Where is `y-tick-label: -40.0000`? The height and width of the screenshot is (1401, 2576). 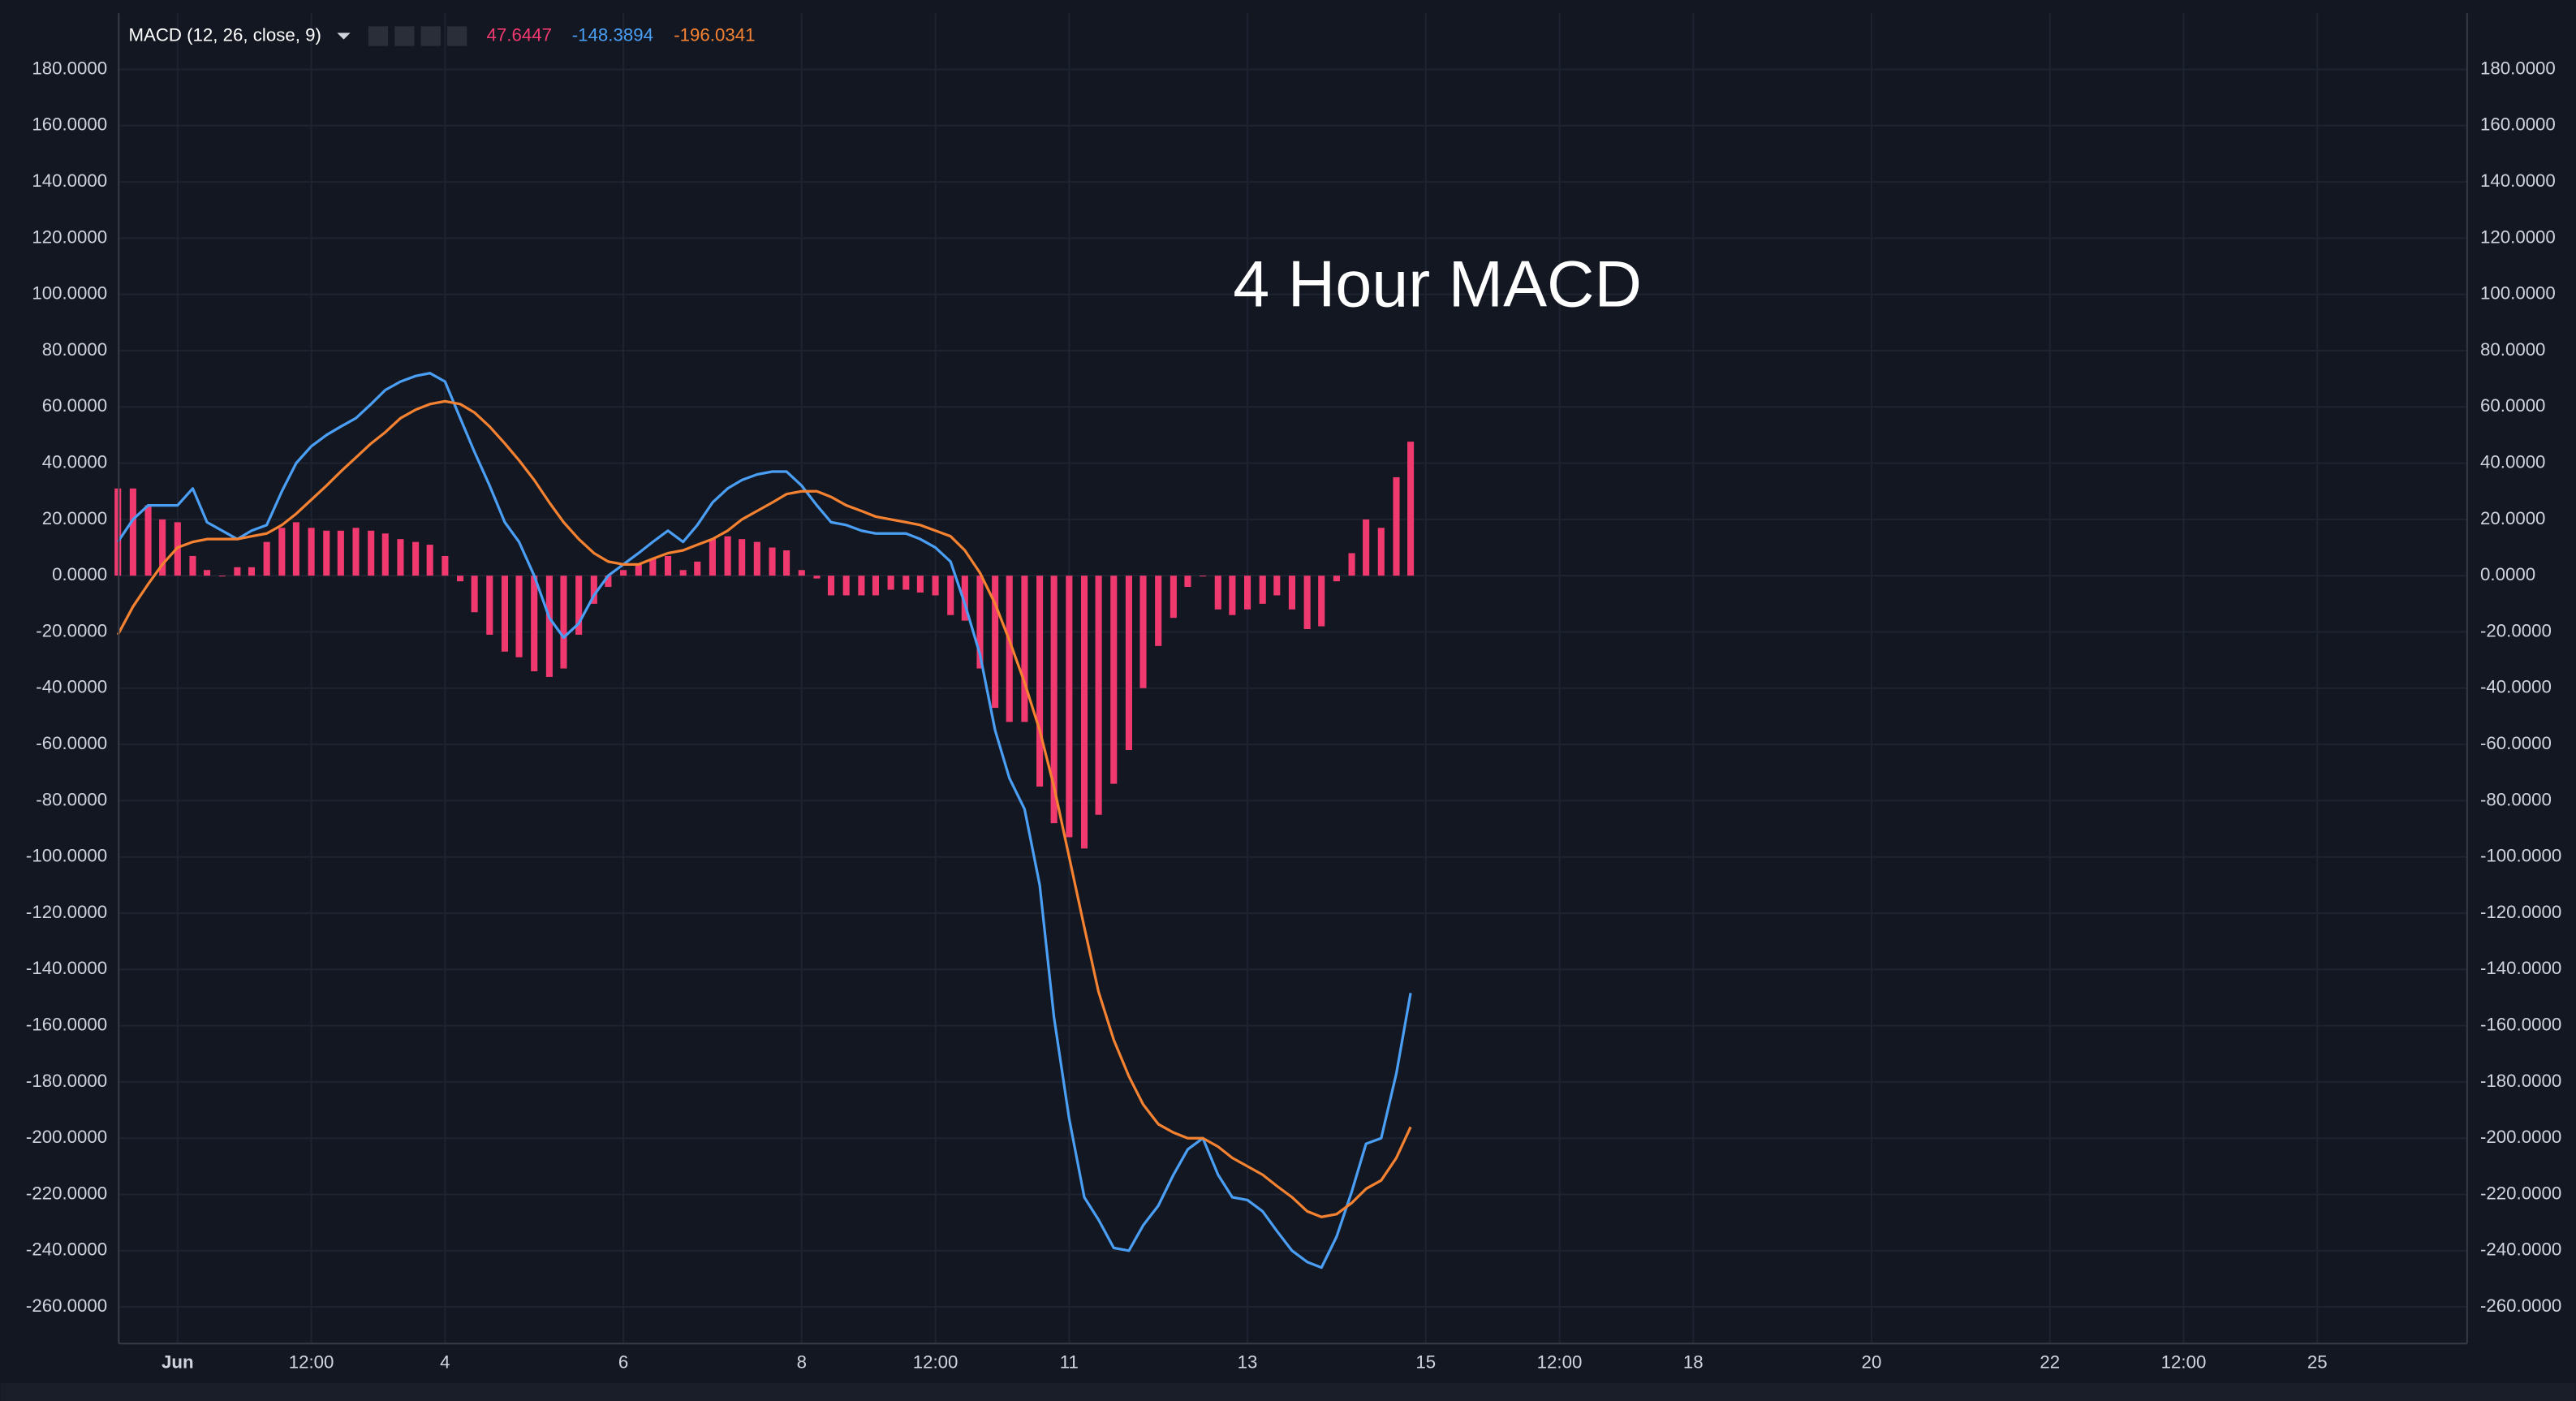
y-tick-label: -40.0000 is located at coordinates (72, 687).